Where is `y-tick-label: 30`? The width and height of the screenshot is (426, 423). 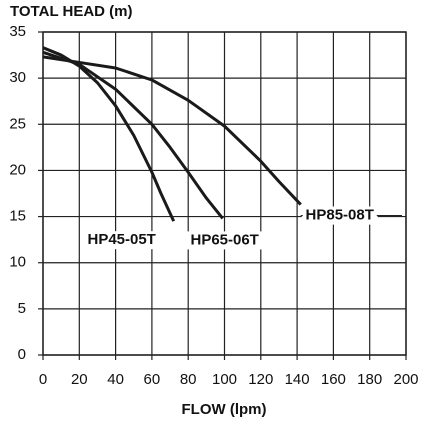 y-tick-label: 30 is located at coordinates (17, 77).